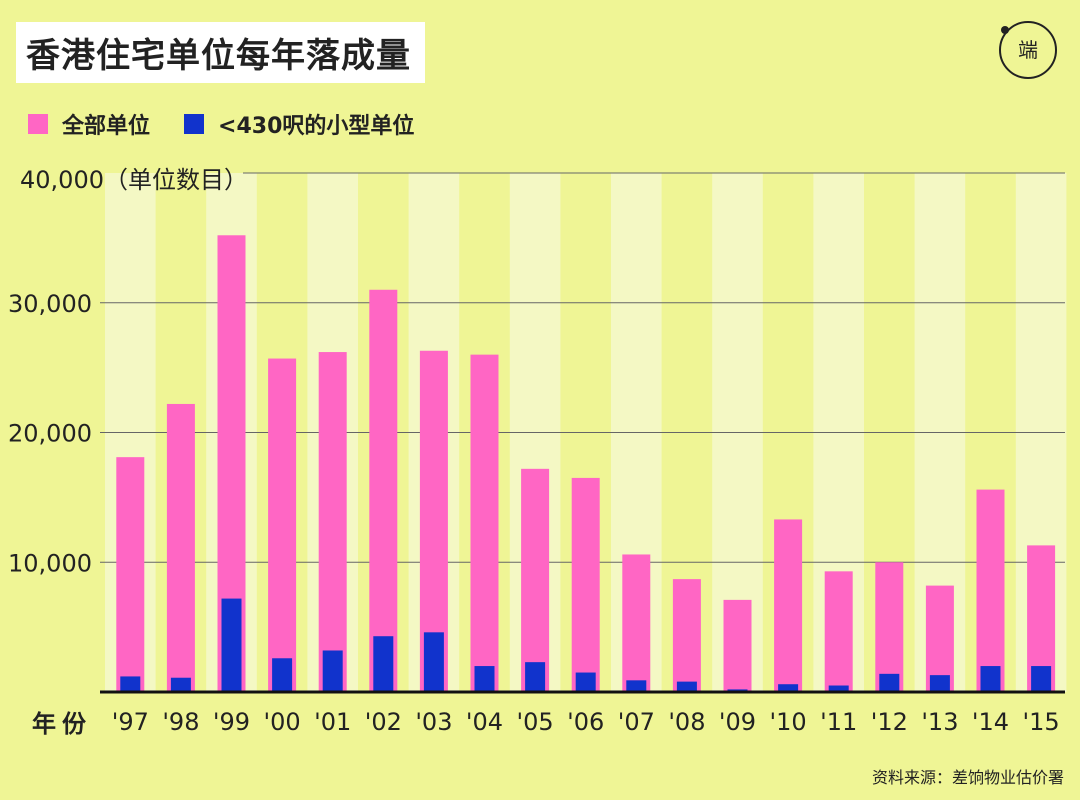  What do you see at coordinates (175, 180) in the screenshot?
I see `y-axis-title: （单位数目）` at bounding box center [175, 180].